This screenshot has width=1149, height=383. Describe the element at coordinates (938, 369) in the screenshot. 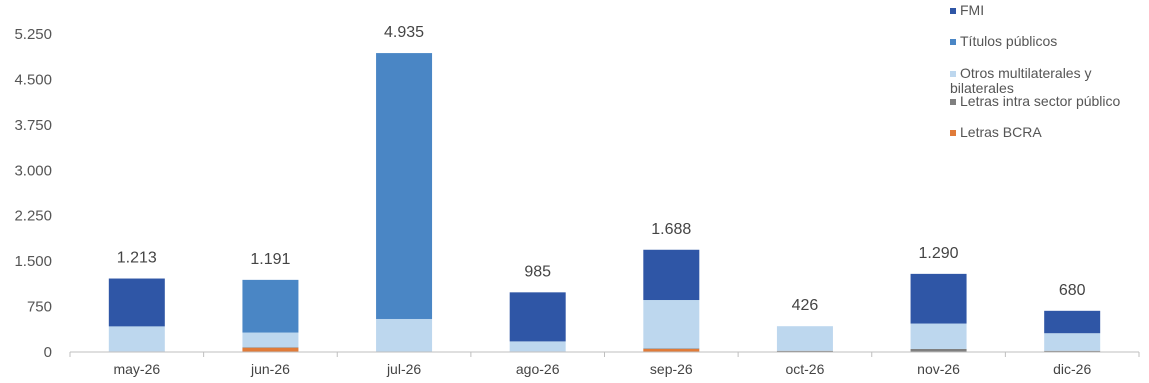

I see `x-tick-label: nov-26` at that location.